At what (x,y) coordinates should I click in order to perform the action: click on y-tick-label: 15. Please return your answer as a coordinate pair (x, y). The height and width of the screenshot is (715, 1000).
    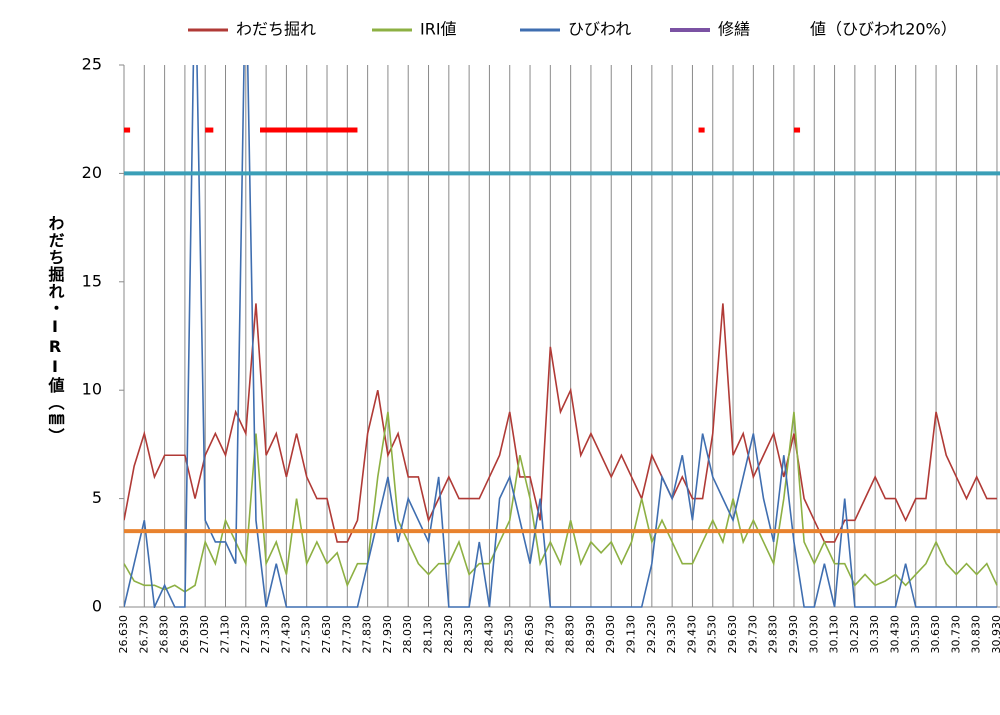
    Looking at the image, I should click on (92, 280).